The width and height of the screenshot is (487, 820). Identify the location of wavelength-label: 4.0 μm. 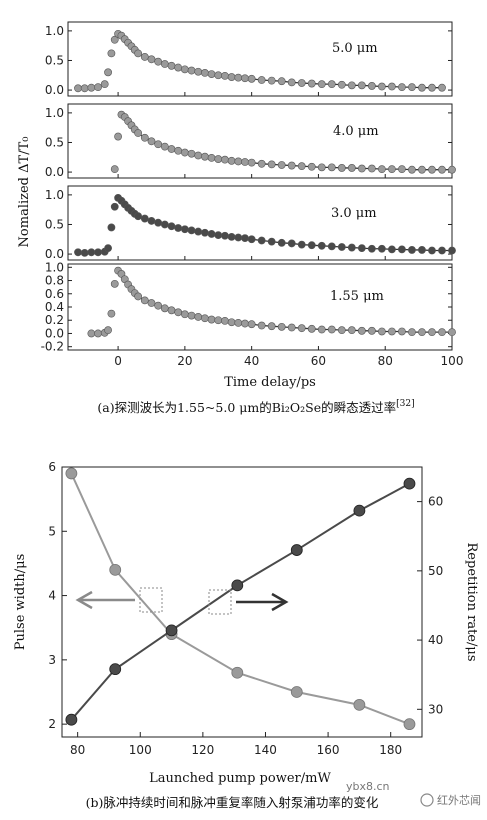
(356, 131).